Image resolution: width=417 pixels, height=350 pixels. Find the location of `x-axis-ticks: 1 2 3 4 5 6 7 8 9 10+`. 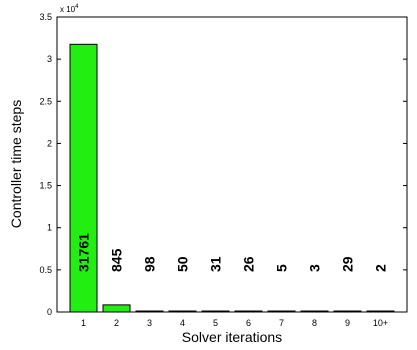

x-axis-ticks: 1 2 3 4 5 6 7 8 9 10+ is located at coordinates (234, 323).